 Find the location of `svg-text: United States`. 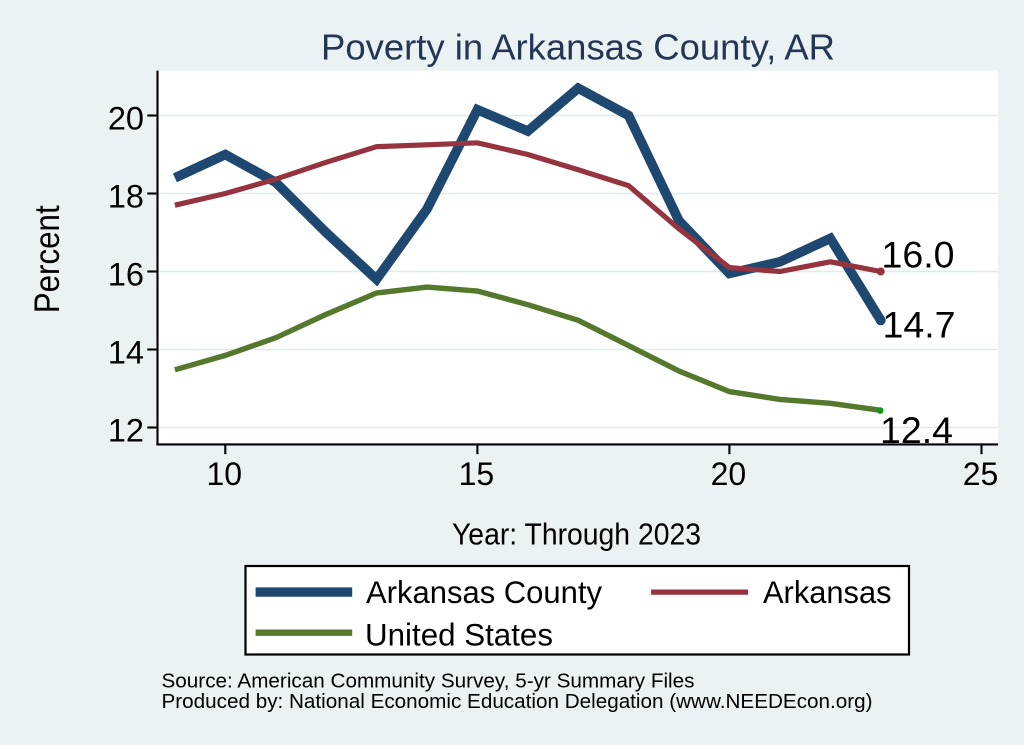

svg-text: United States is located at coordinates (459, 634).